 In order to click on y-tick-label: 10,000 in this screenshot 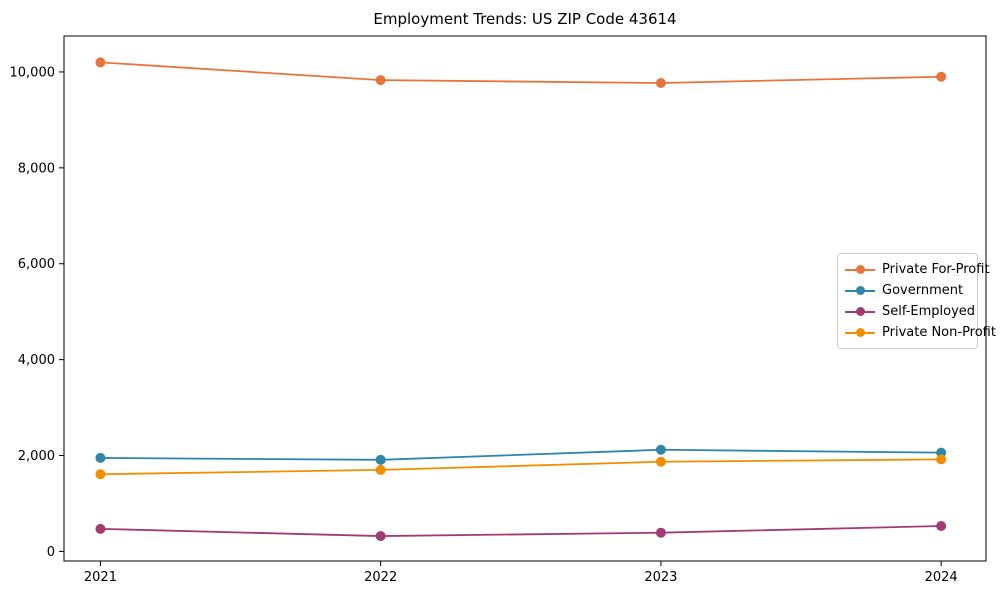, I will do `click(33, 72)`.